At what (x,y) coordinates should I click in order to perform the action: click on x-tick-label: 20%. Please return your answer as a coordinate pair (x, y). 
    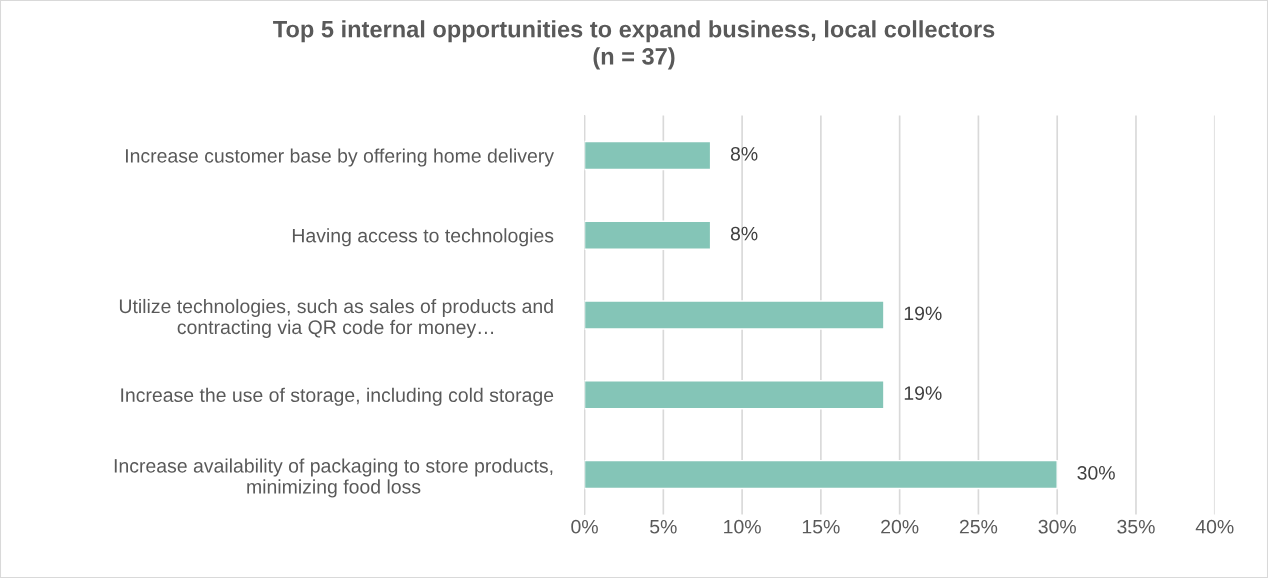
    Looking at the image, I should click on (900, 526).